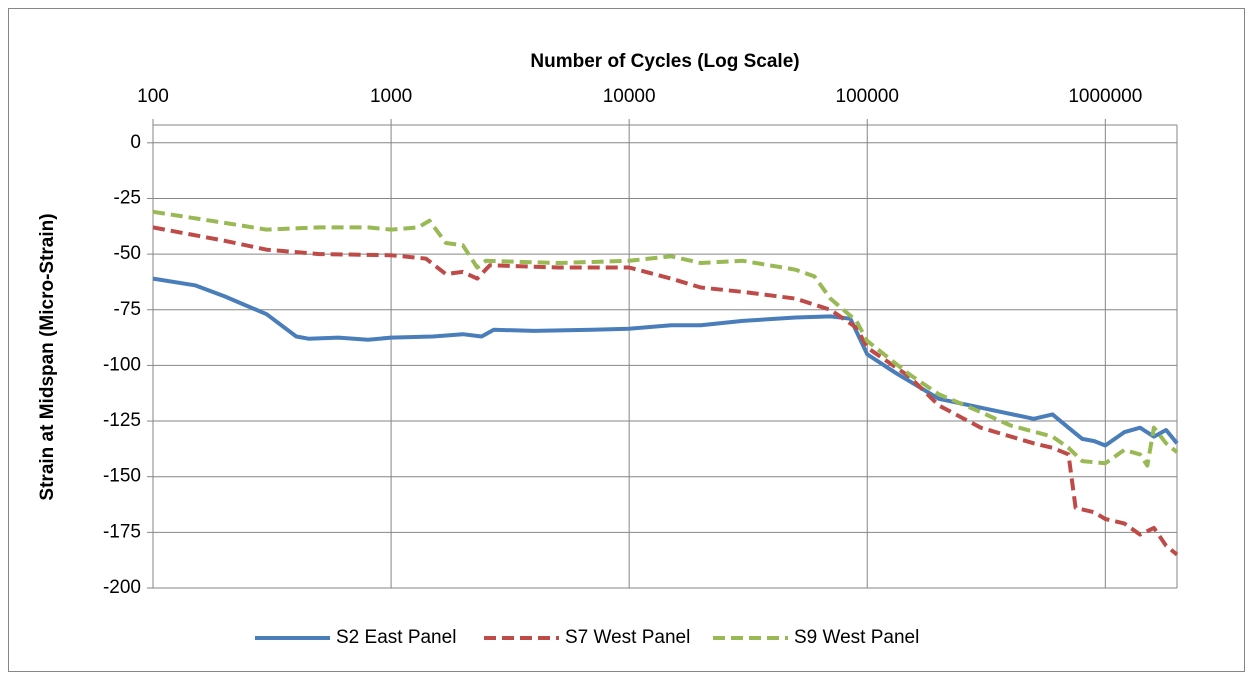 The width and height of the screenshot is (1253, 679). Describe the element at coordinates (122, 531) in the screenshot. I see `y-tick-label: -175` at that location.